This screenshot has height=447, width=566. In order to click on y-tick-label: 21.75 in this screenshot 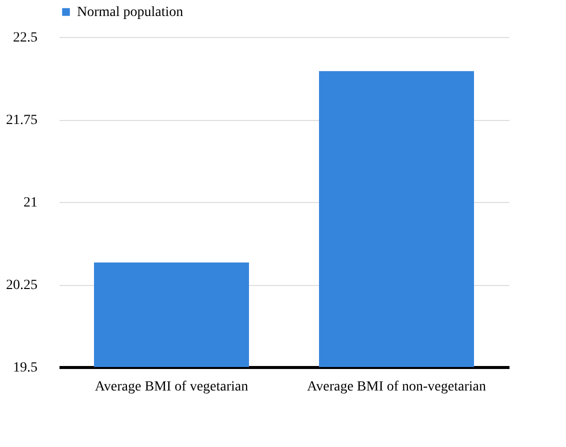, I will do `click(22, 120)`.